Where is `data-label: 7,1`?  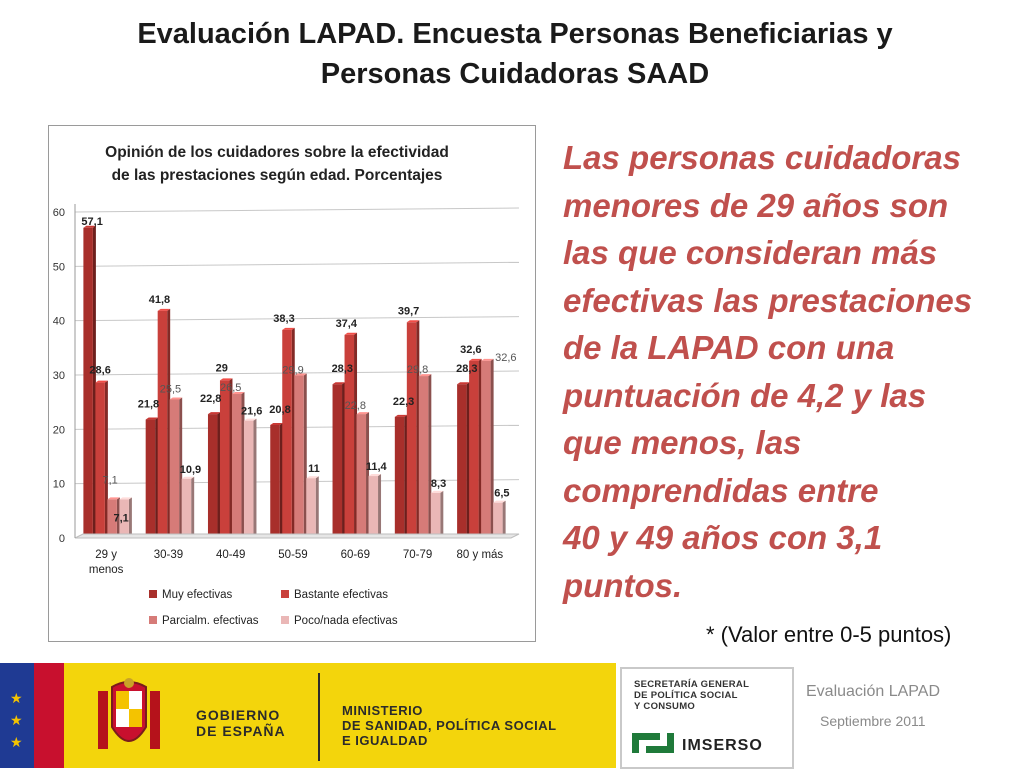 data-label: 7,1 is located at coordinates (120, 518).